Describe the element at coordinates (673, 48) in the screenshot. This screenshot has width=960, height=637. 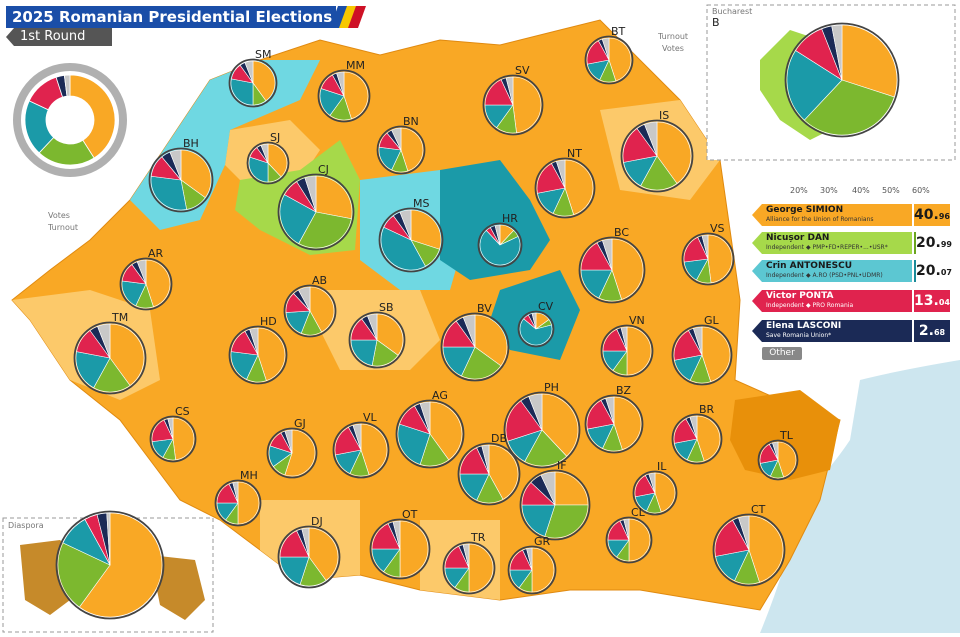
I see `legend-votes-label: Votes` at that location.